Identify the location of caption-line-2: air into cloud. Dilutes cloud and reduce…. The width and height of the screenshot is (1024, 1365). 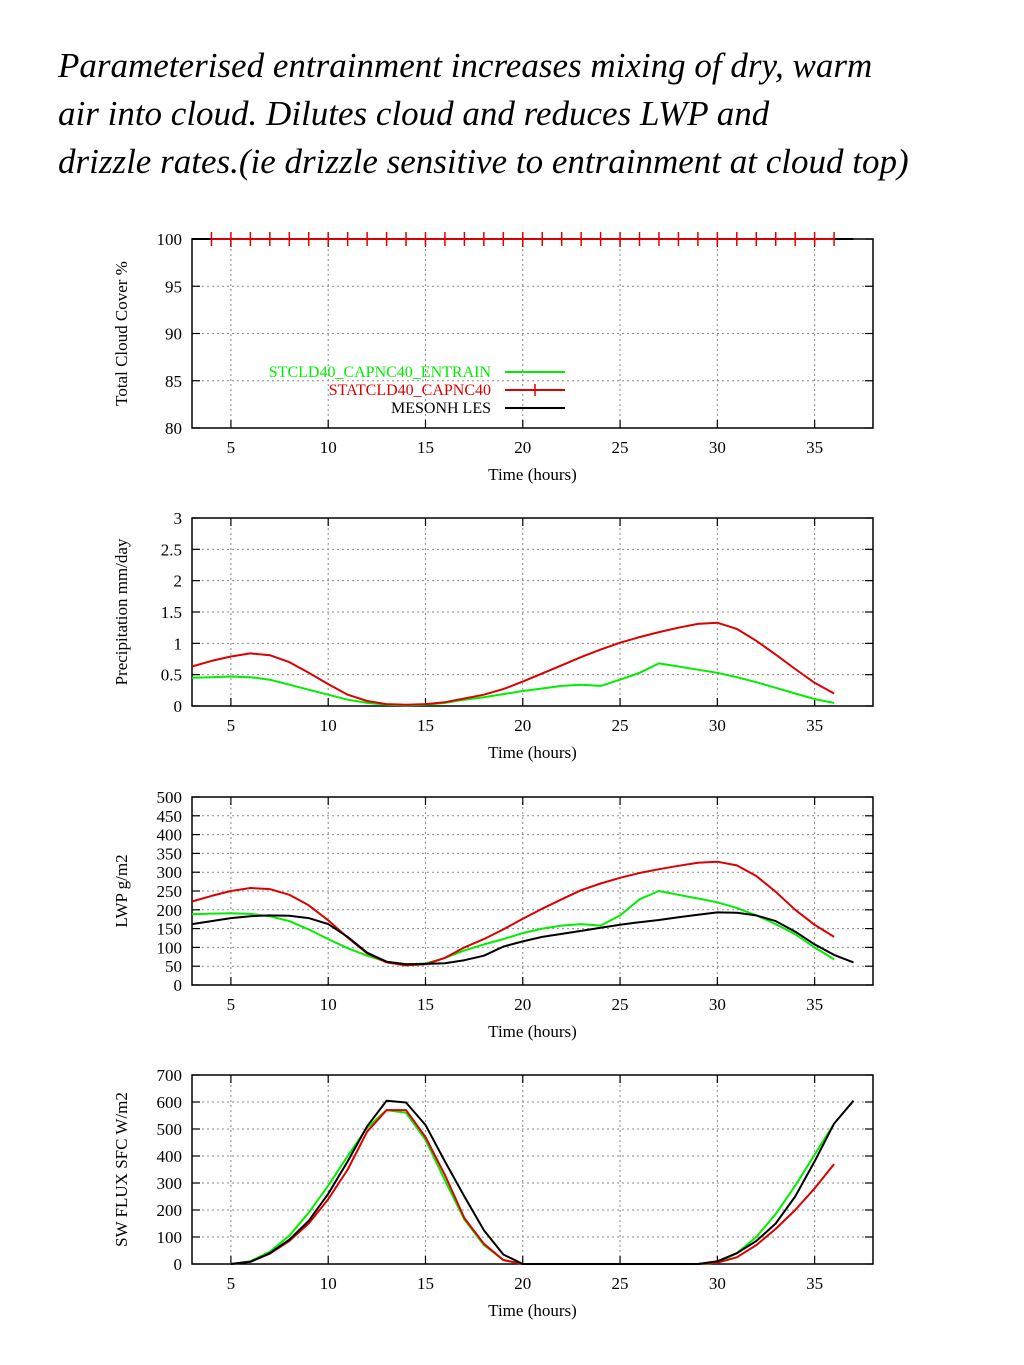
(414, 113).